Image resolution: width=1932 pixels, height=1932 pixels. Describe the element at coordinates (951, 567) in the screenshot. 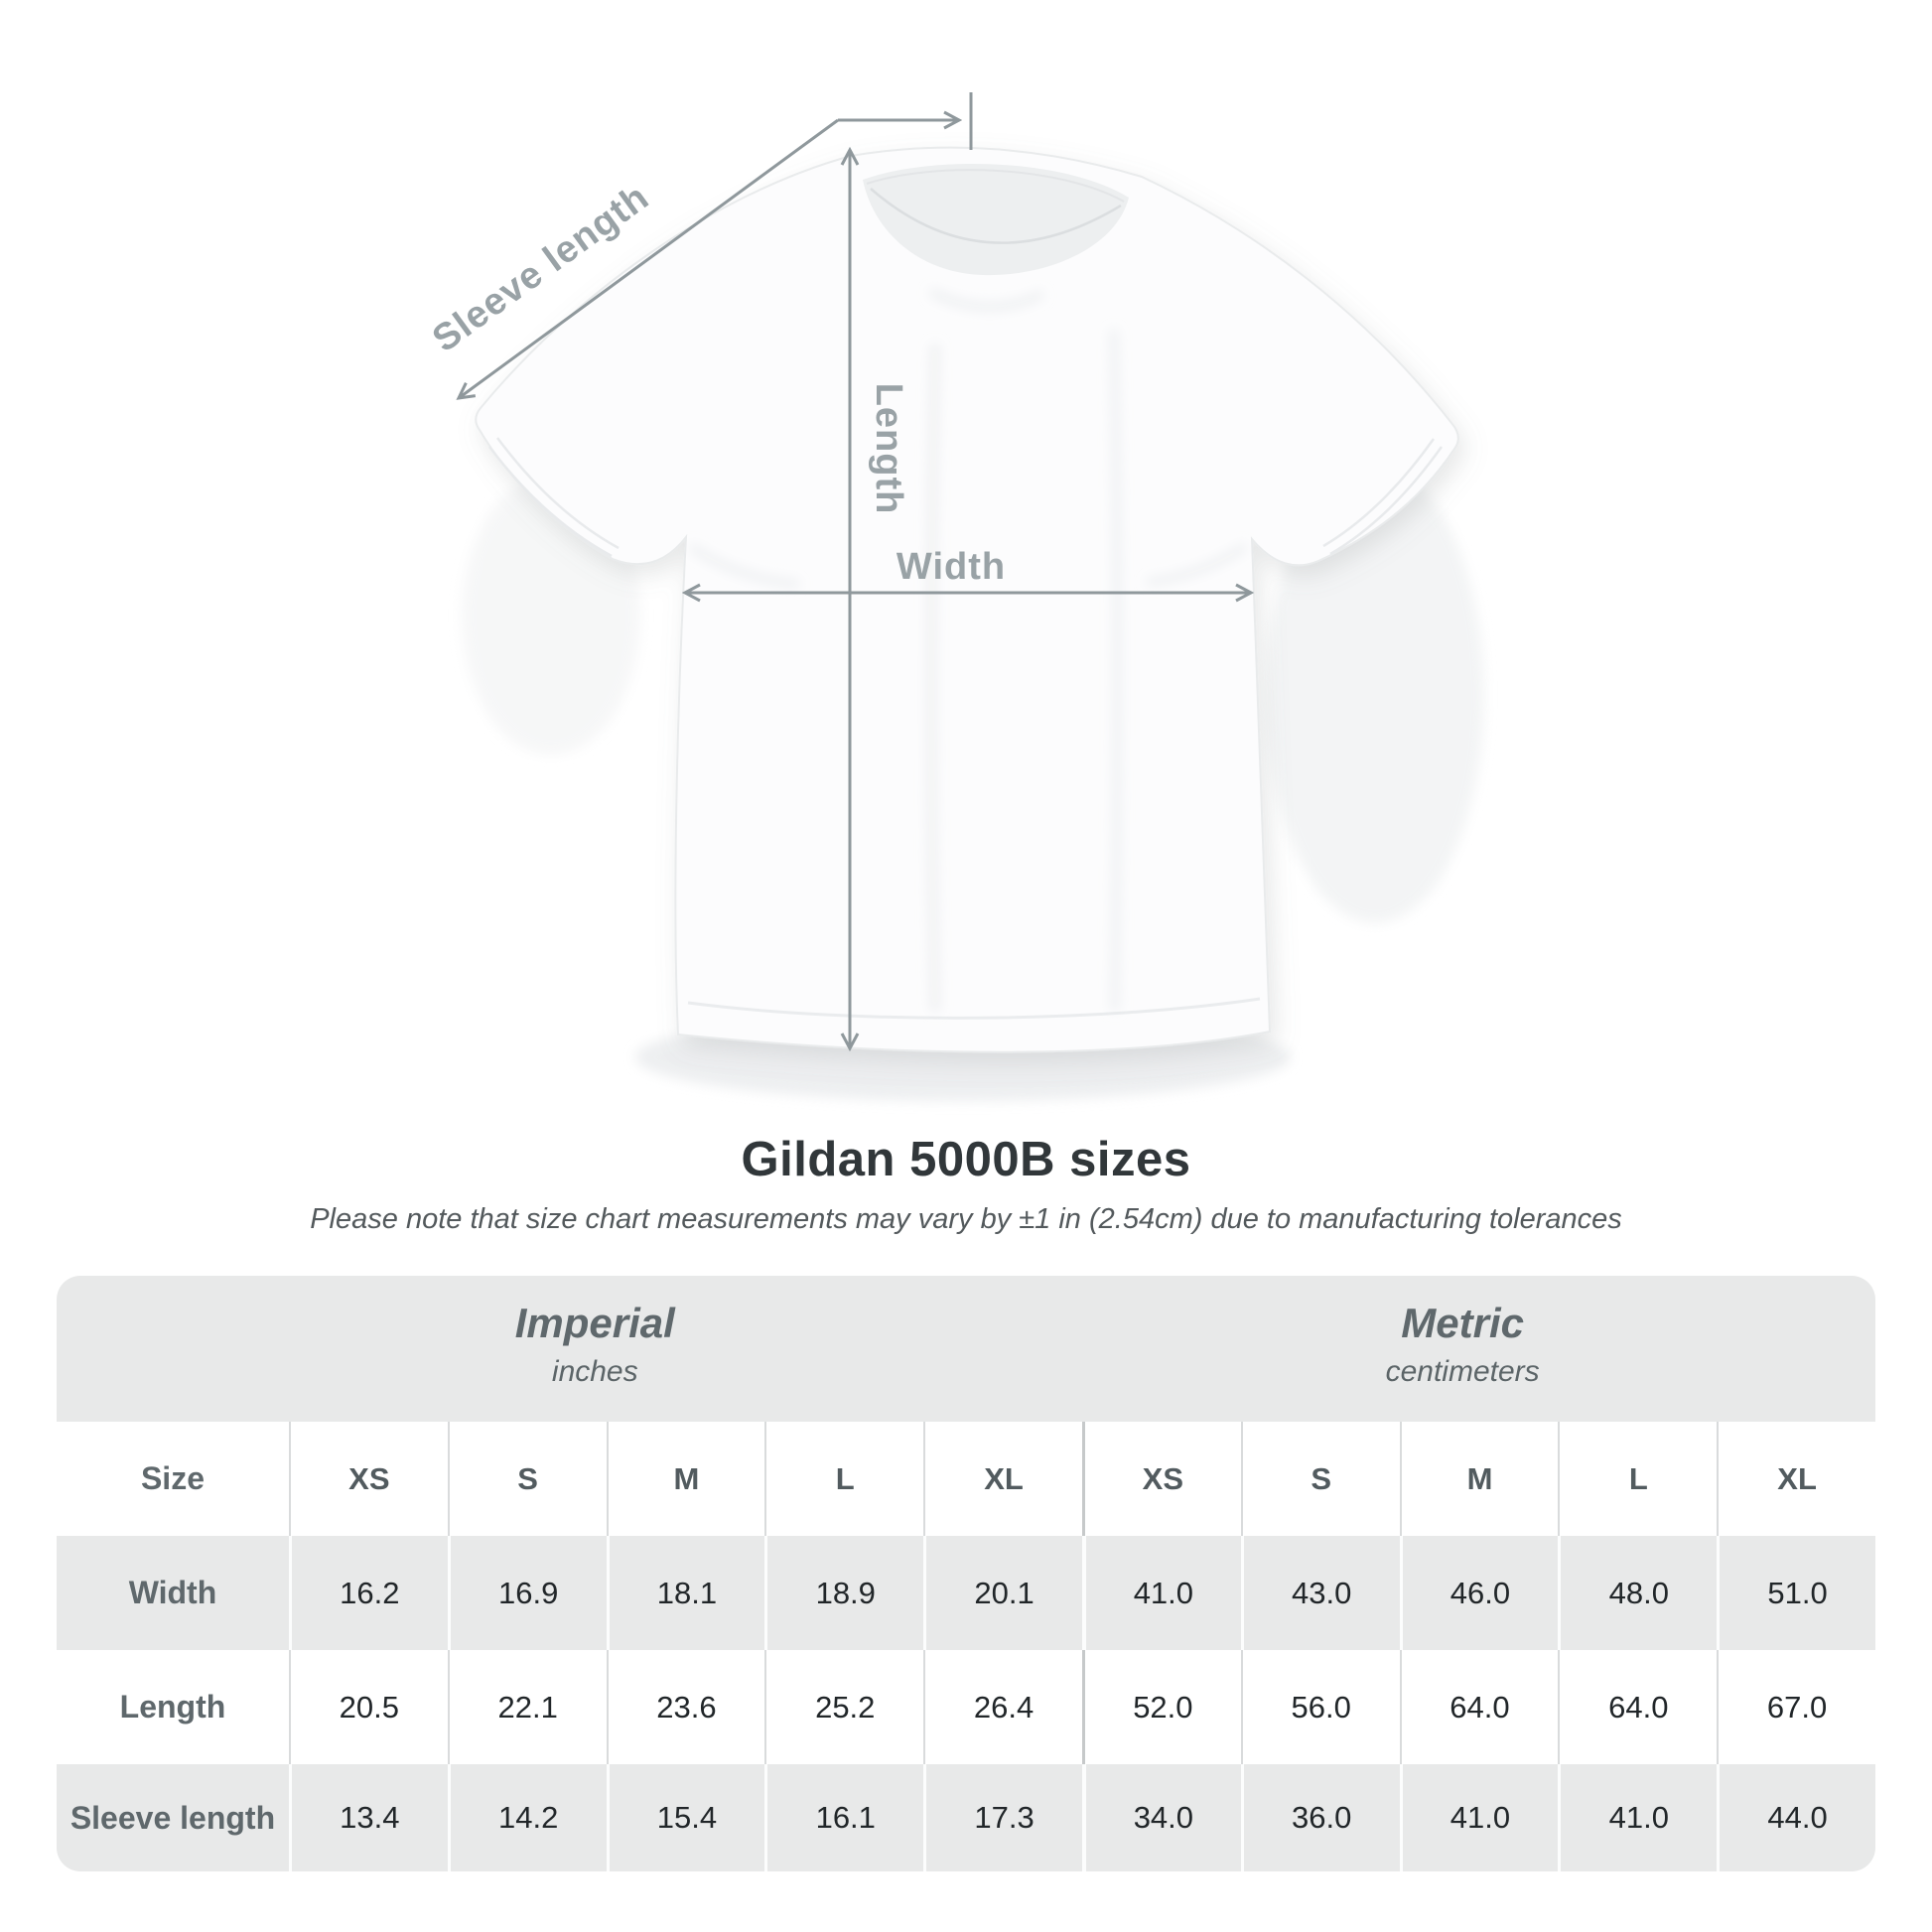

I see `width-label: Width` at that location.